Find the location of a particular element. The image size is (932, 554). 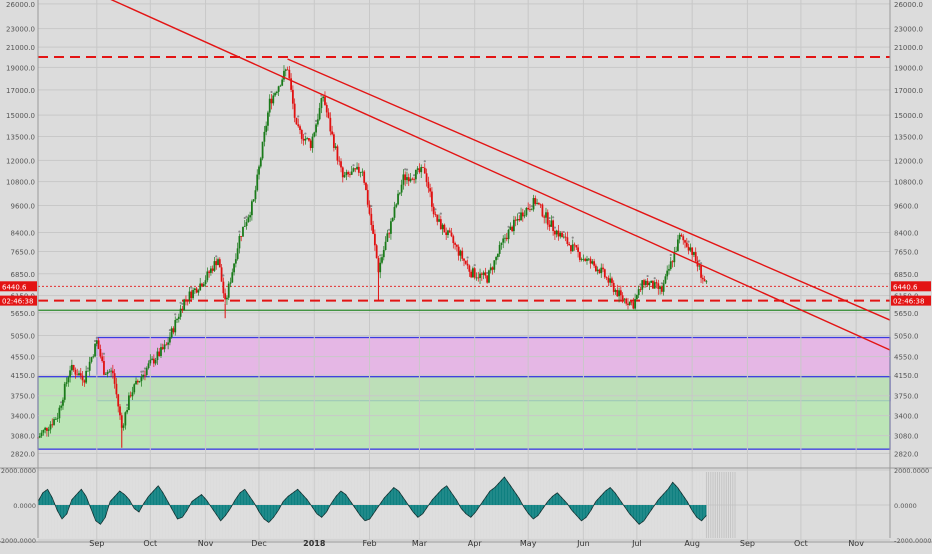

osc-tick-label-left: 0.0000 is located at coordinates (24, 506).